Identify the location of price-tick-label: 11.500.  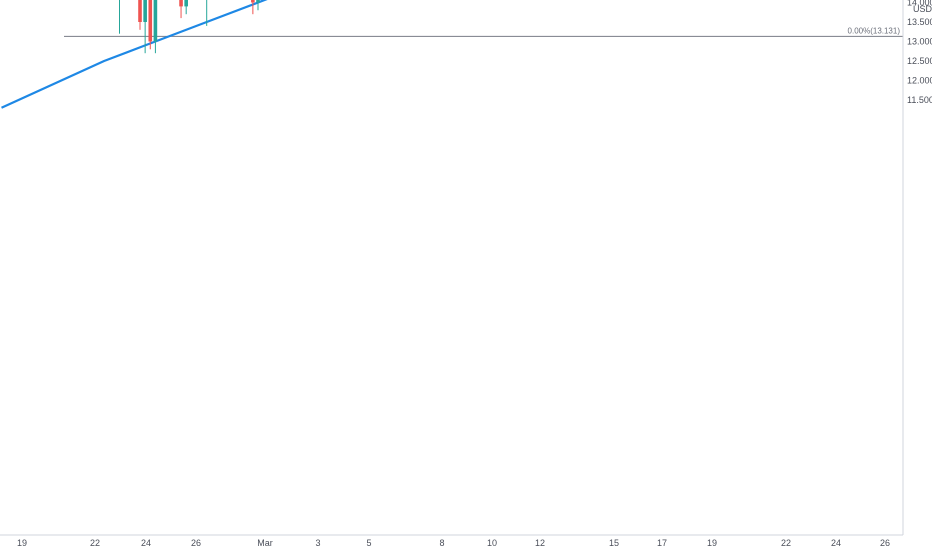
(919, 100).